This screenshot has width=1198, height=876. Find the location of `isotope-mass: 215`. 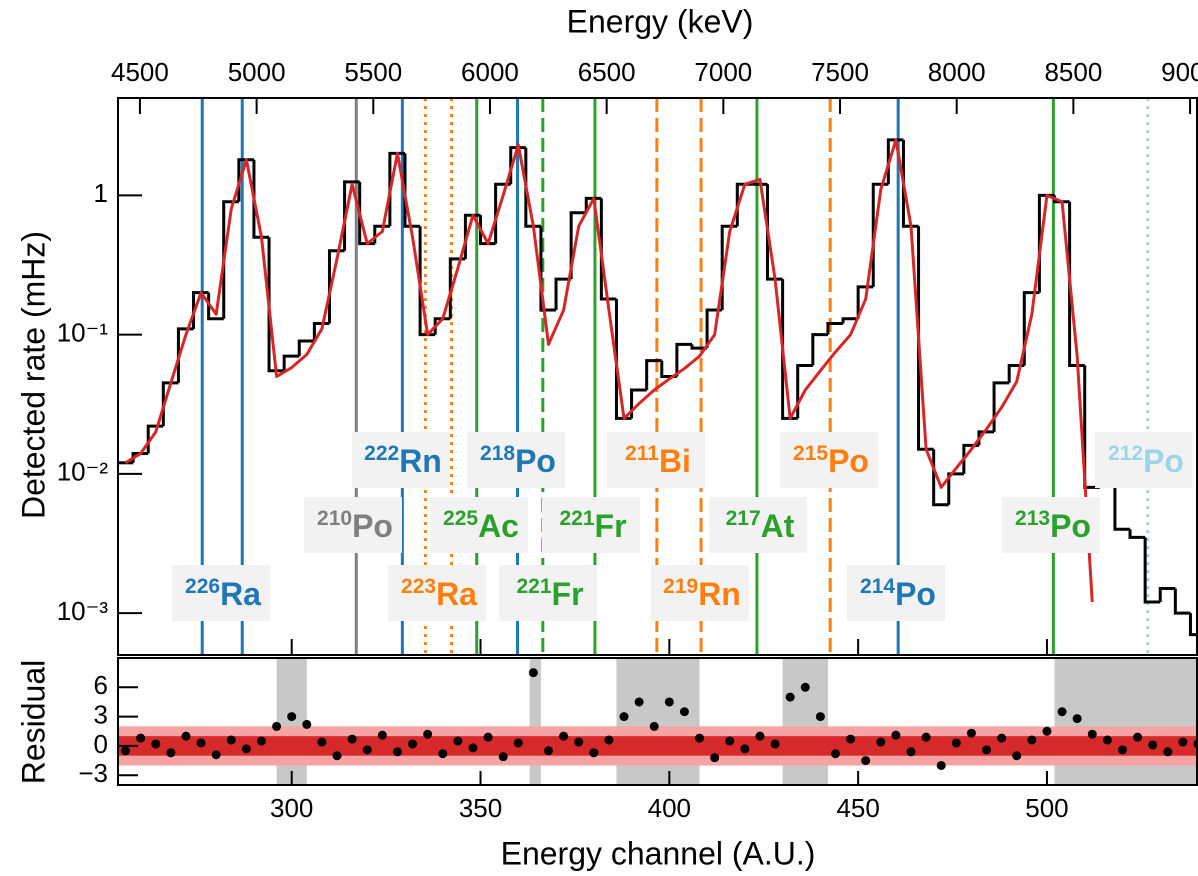

isotope-mass: 215 is located at coordinates (810, 453).